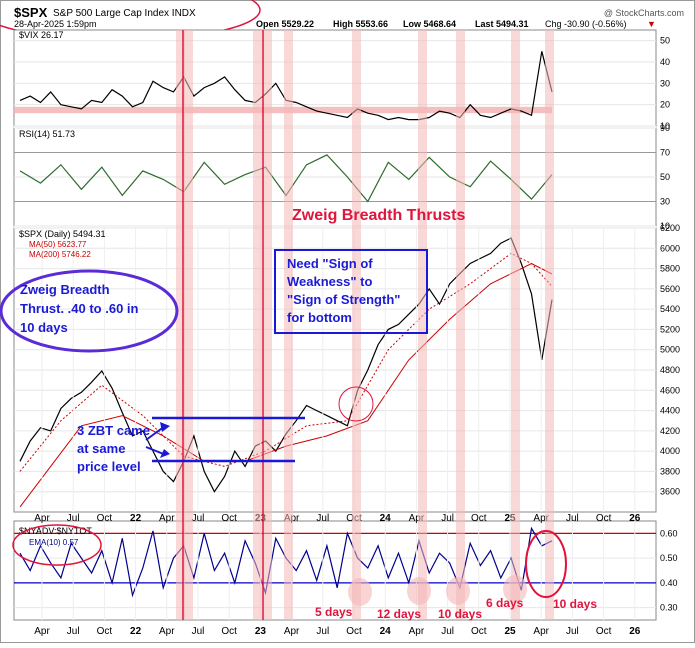 Image resolution: width=695 pixels, height=648 pixels. What do you see at coordinates (79, 308) in the screenshot?
I see `zweig-definition-line-2: Thrust. .40 to .60 in` at bounding box center [79, 308].